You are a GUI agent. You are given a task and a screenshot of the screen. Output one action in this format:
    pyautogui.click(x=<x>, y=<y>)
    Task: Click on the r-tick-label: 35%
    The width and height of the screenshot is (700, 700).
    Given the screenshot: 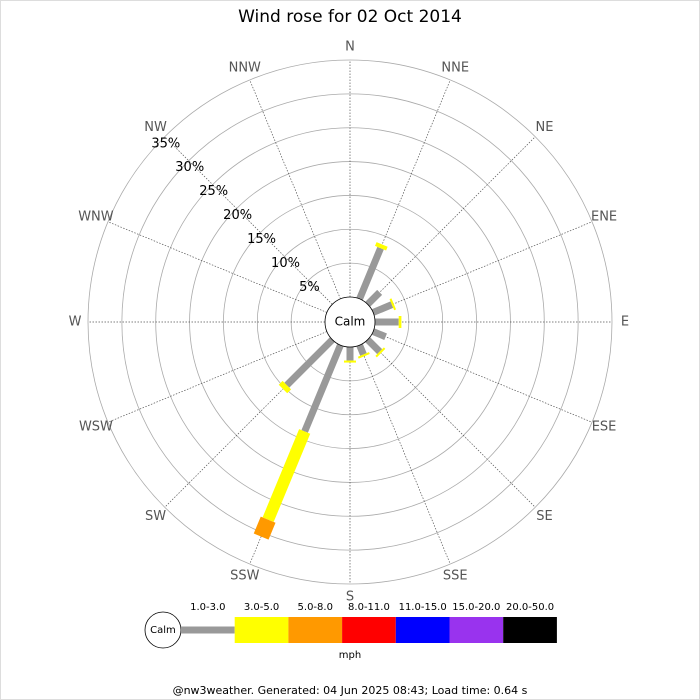 What is the action you would take?
    pyautogui.click(x=165, y=143)
    